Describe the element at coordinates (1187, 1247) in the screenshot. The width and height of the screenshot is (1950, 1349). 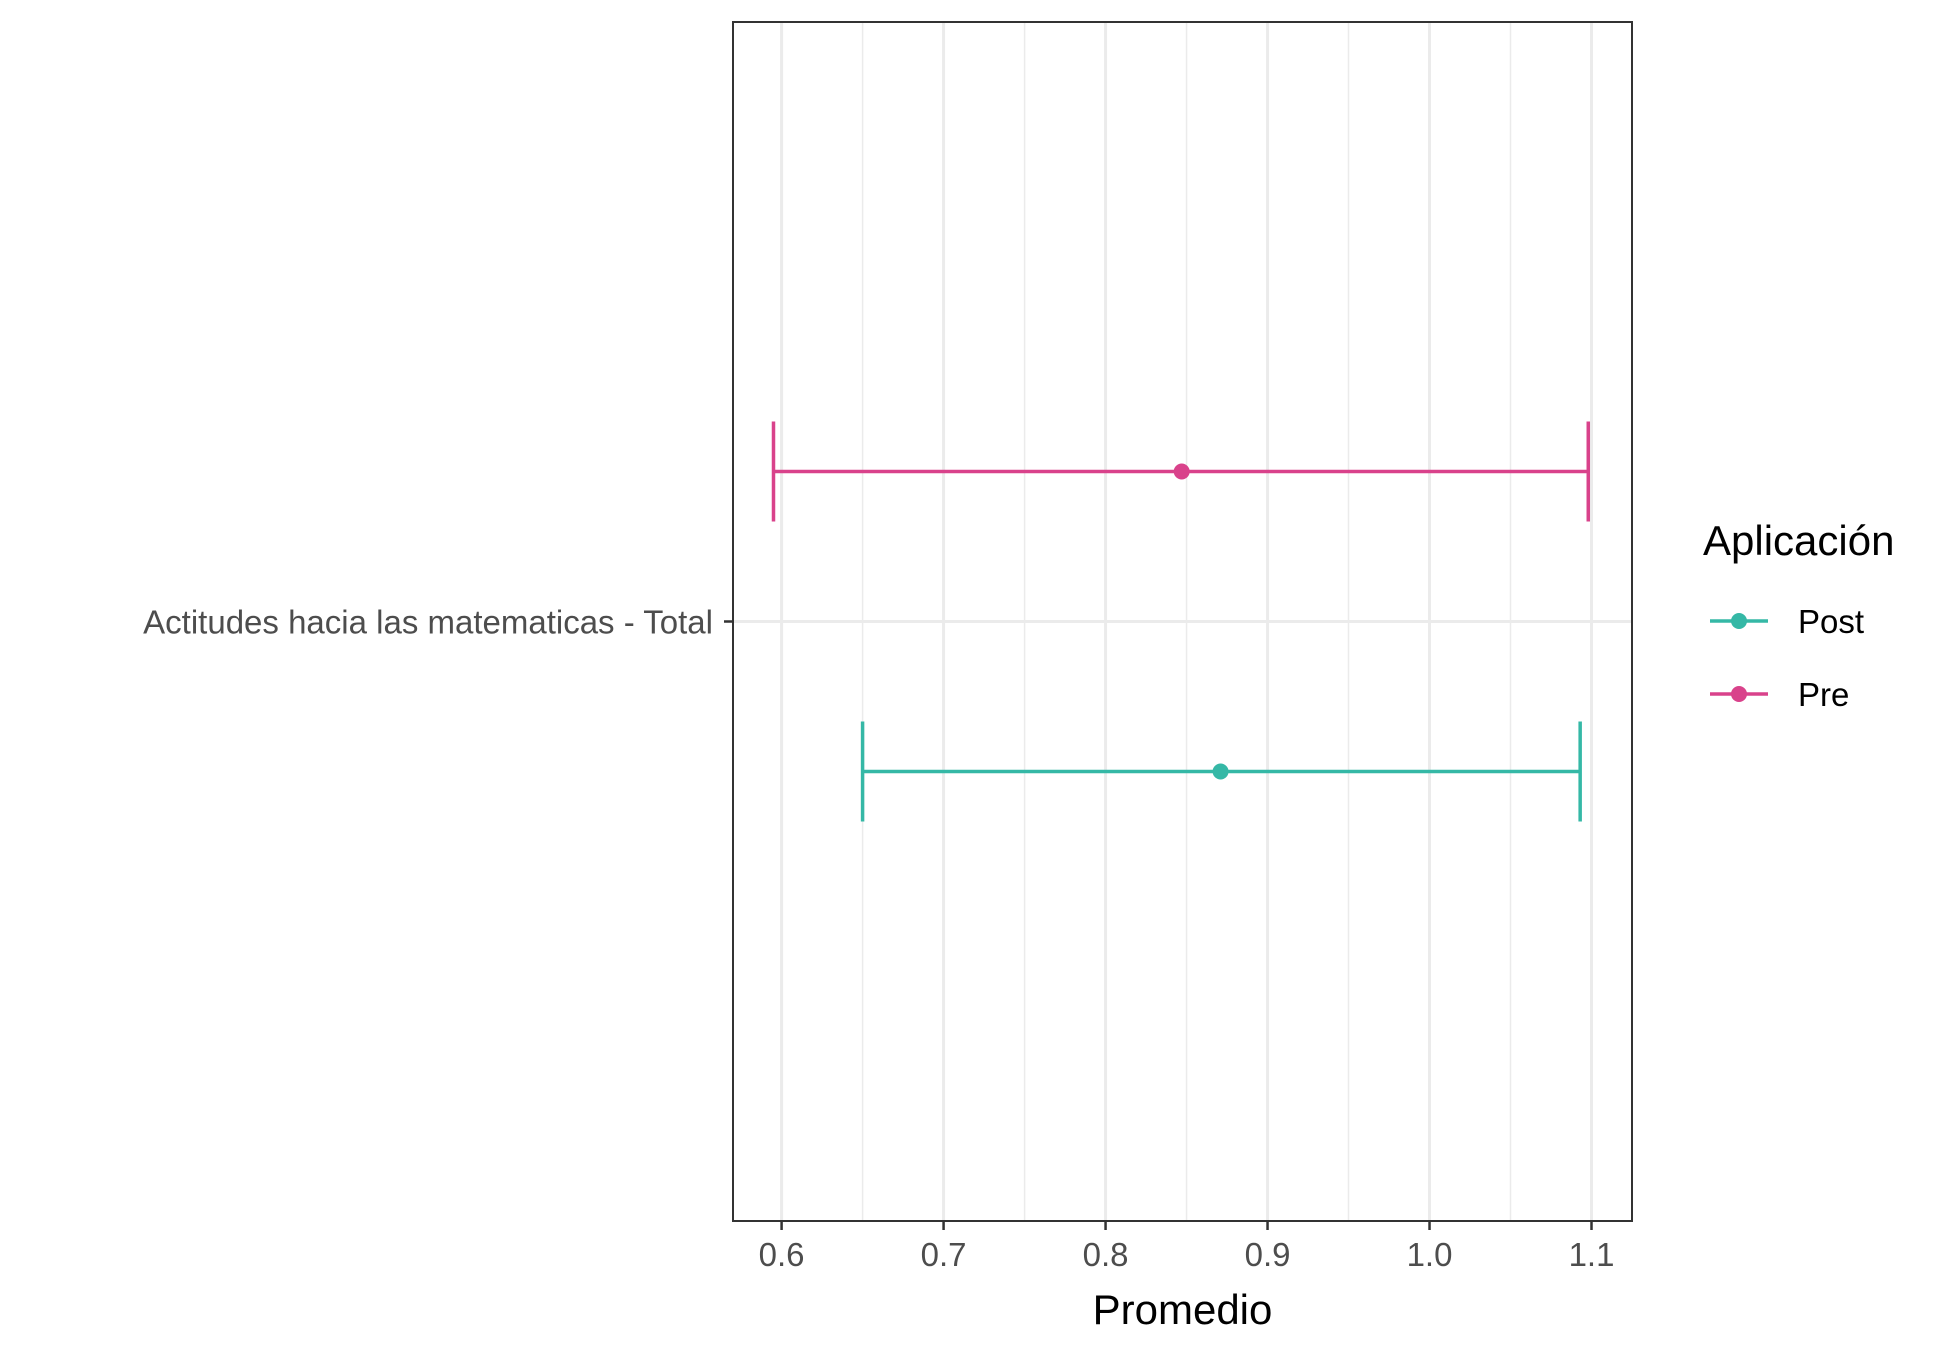
I see `x-axis: 0.6 0.7 0.8 0.9 1.0 1.1` at that location.